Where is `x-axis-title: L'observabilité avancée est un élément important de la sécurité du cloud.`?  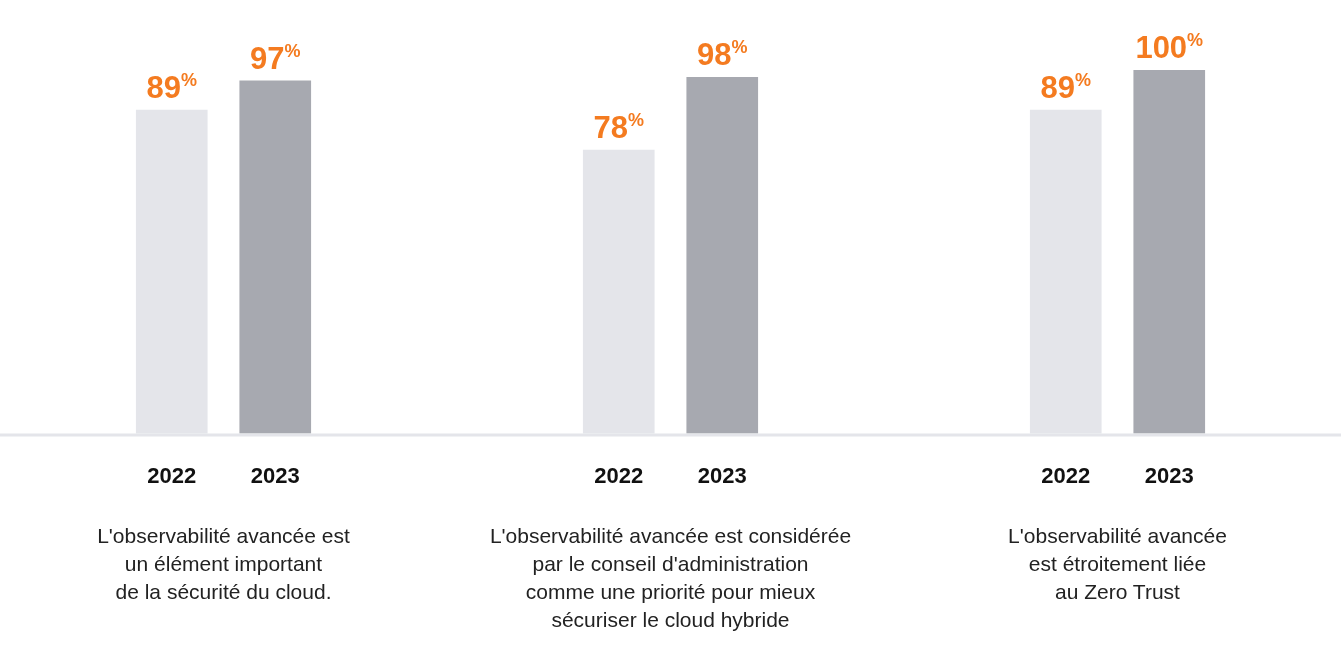 x-axis-title: L'observabilité avancée est un élément important de la sécurité du cloud. is located at coordinates (223, 564).